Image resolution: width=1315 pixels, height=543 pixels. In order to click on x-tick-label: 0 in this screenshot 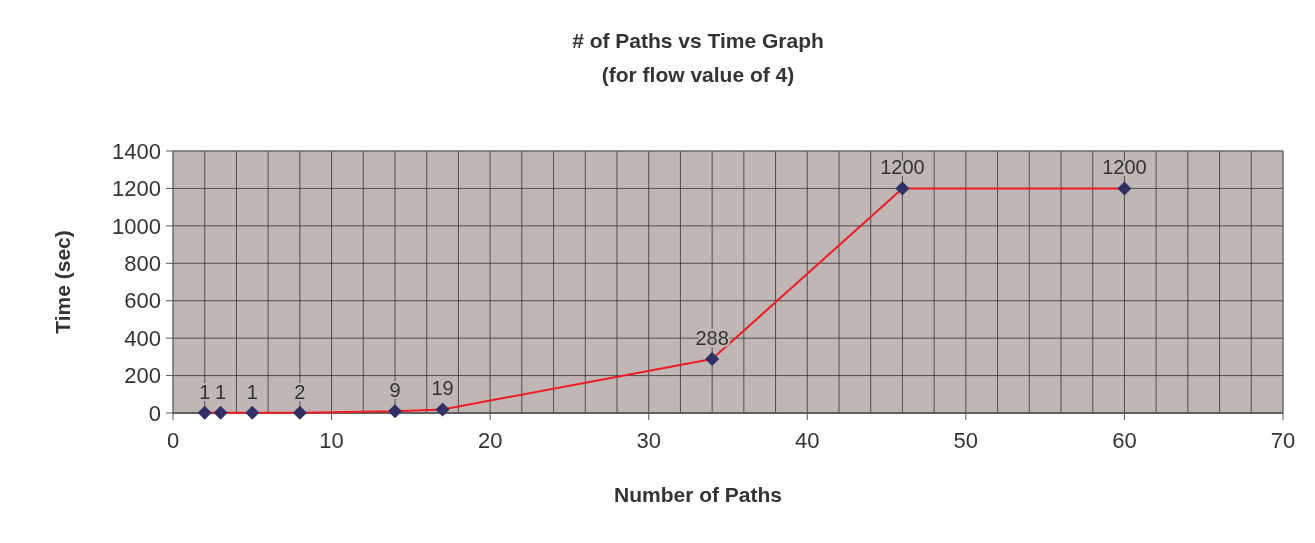, I will do `click(173, 440)`.